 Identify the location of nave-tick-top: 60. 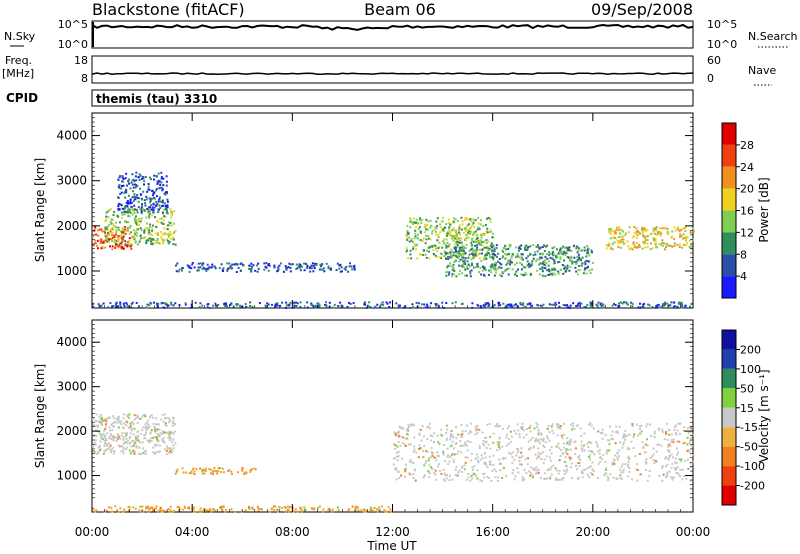
(714, 60).